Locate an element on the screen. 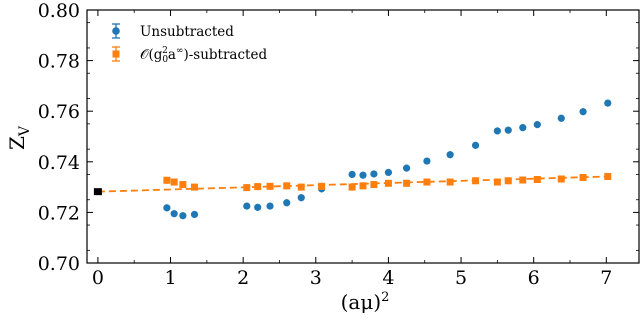 This screenshot has height=331, width=641. x-tick-label: 5 is located at coordinates (461, 278).